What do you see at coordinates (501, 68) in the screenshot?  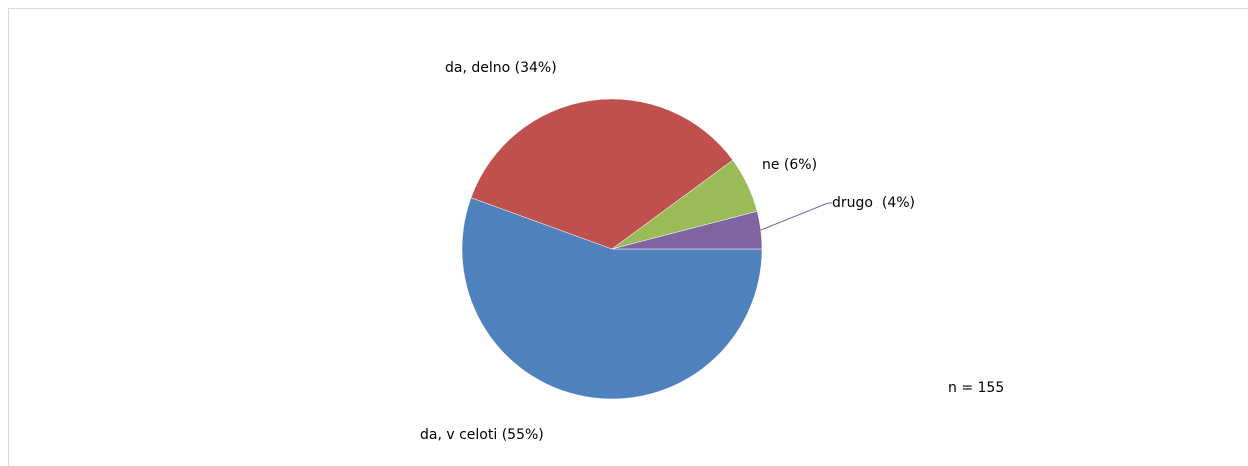 I see `slice-label: da, delno (34%)` at bounding box center [501, 68].